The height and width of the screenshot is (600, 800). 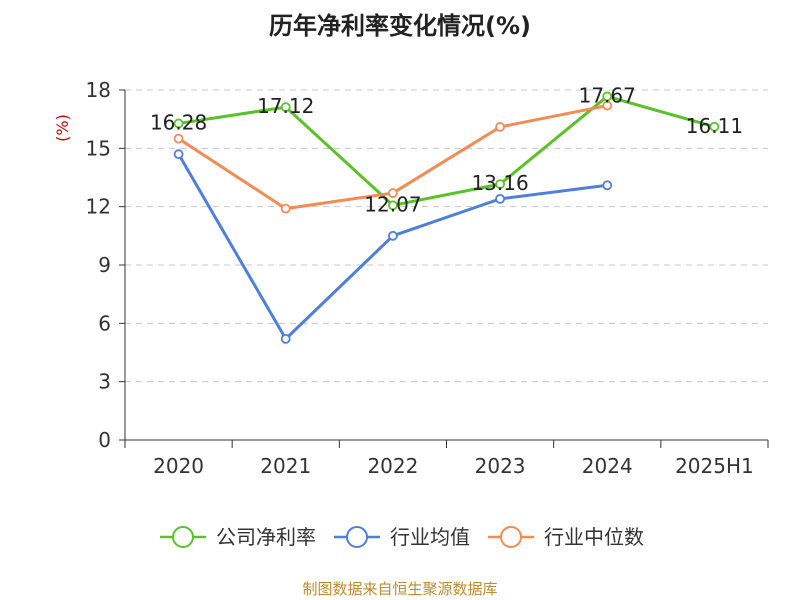 What do you see at coordinates (430, 537) in the screenshot?
I see `legend-label: 行业均值` at bounding box center [430, 537].